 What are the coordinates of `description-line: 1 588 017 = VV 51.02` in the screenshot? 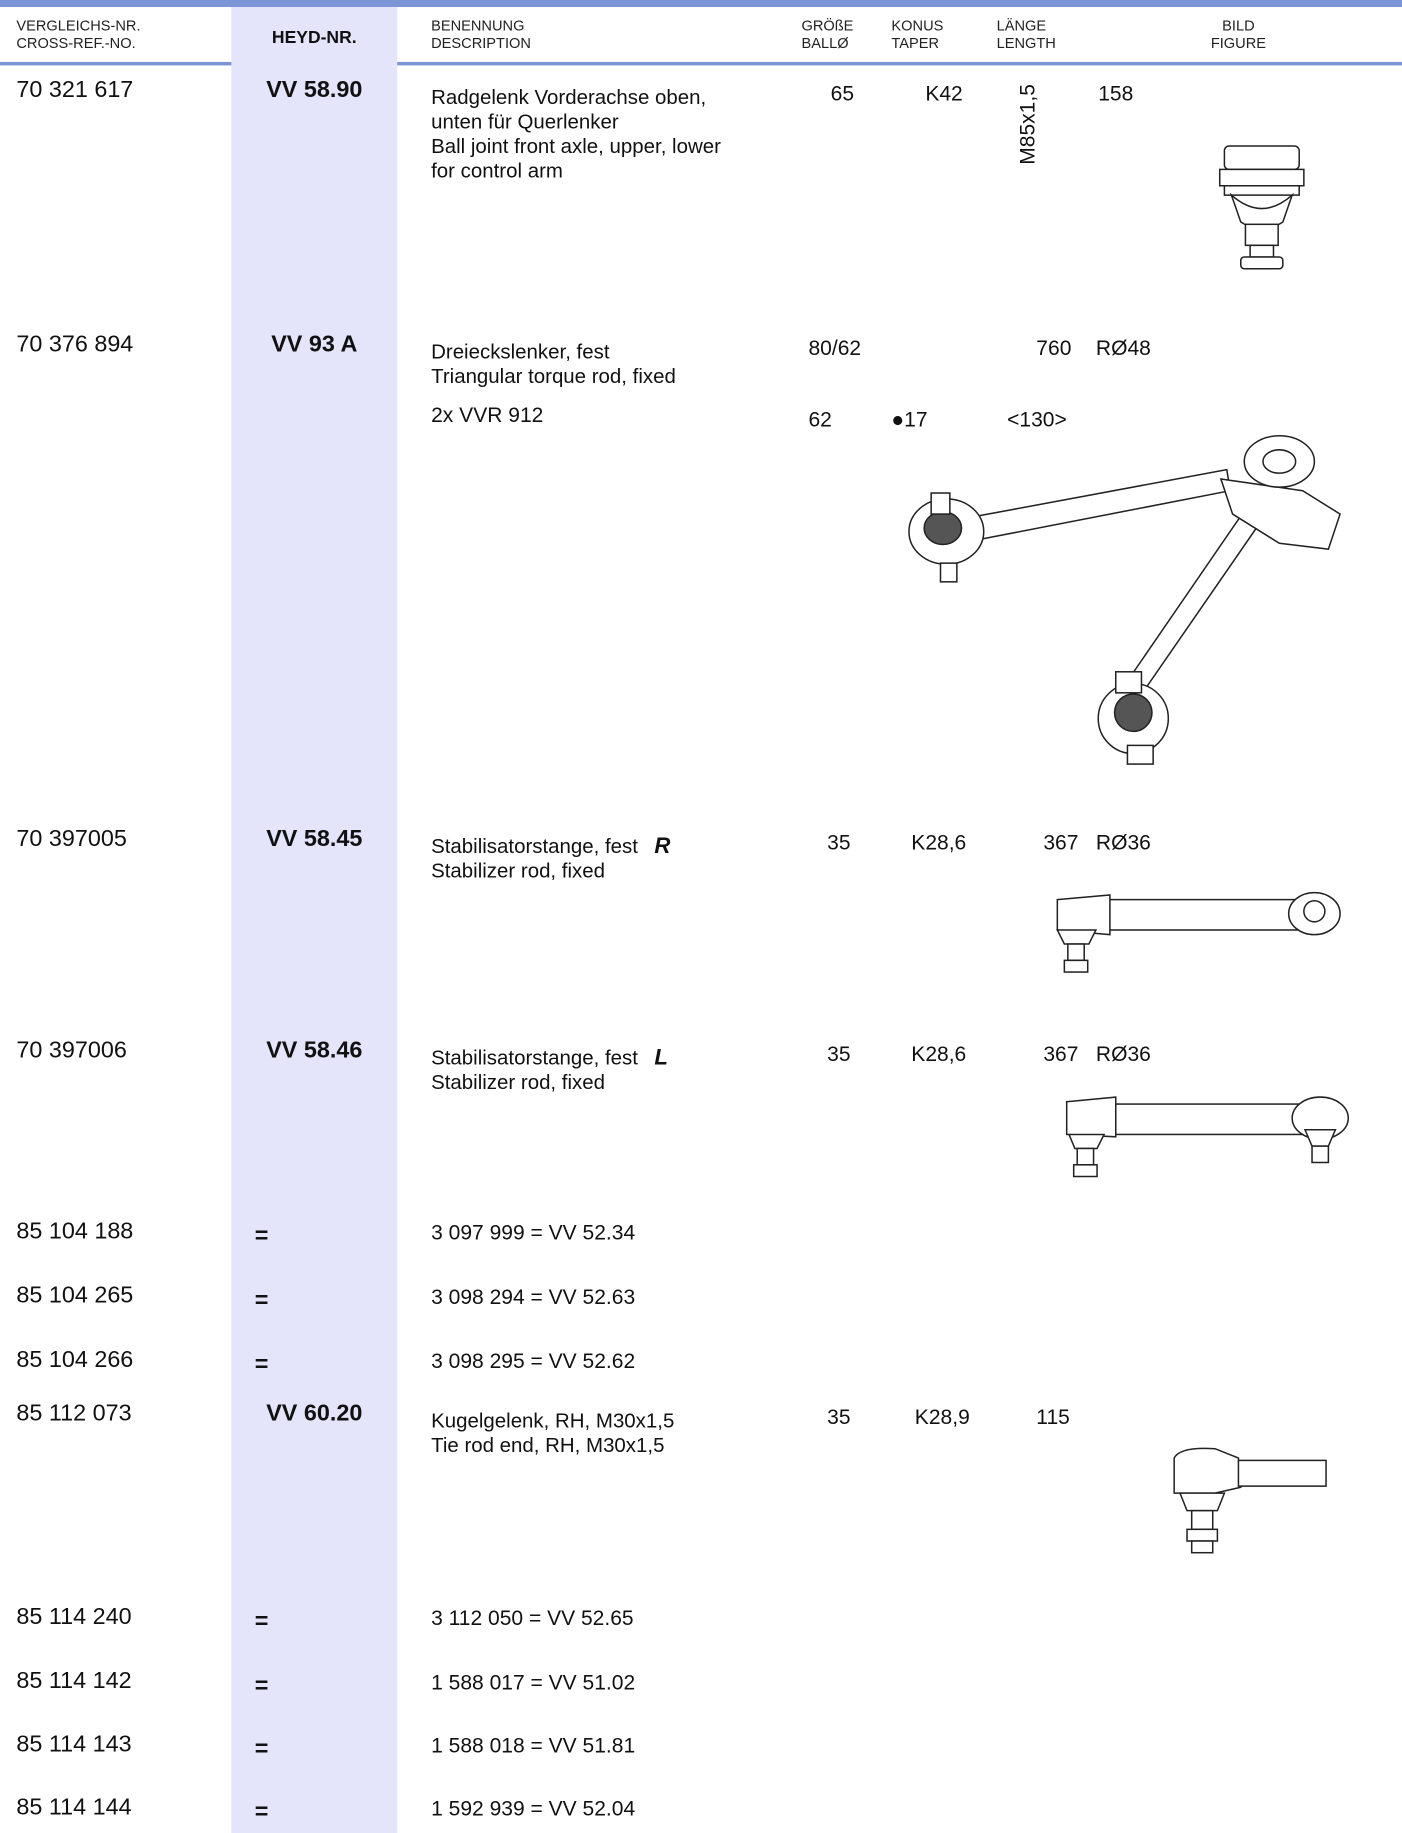 It's located at (533, 1682).